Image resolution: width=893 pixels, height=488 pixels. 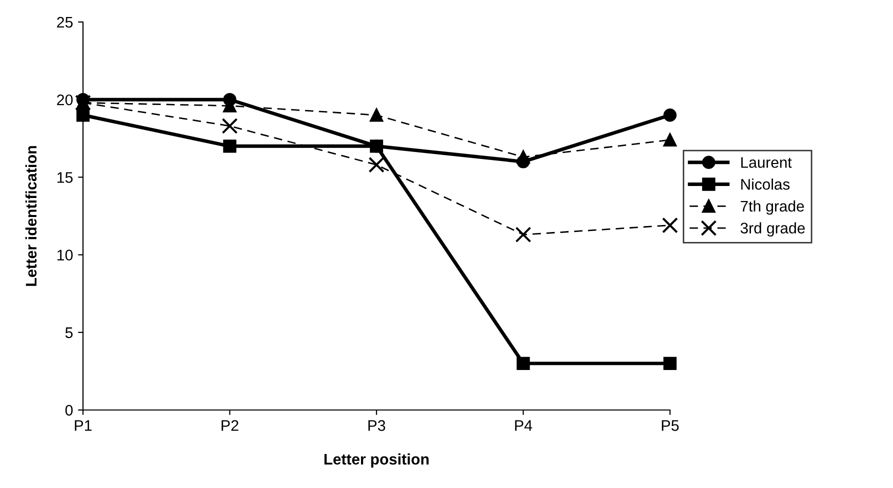 What do you see at coordinates (65, 100) in the screenshot?
I see `y-tick-label: 20` at bounding box center [65, 100].